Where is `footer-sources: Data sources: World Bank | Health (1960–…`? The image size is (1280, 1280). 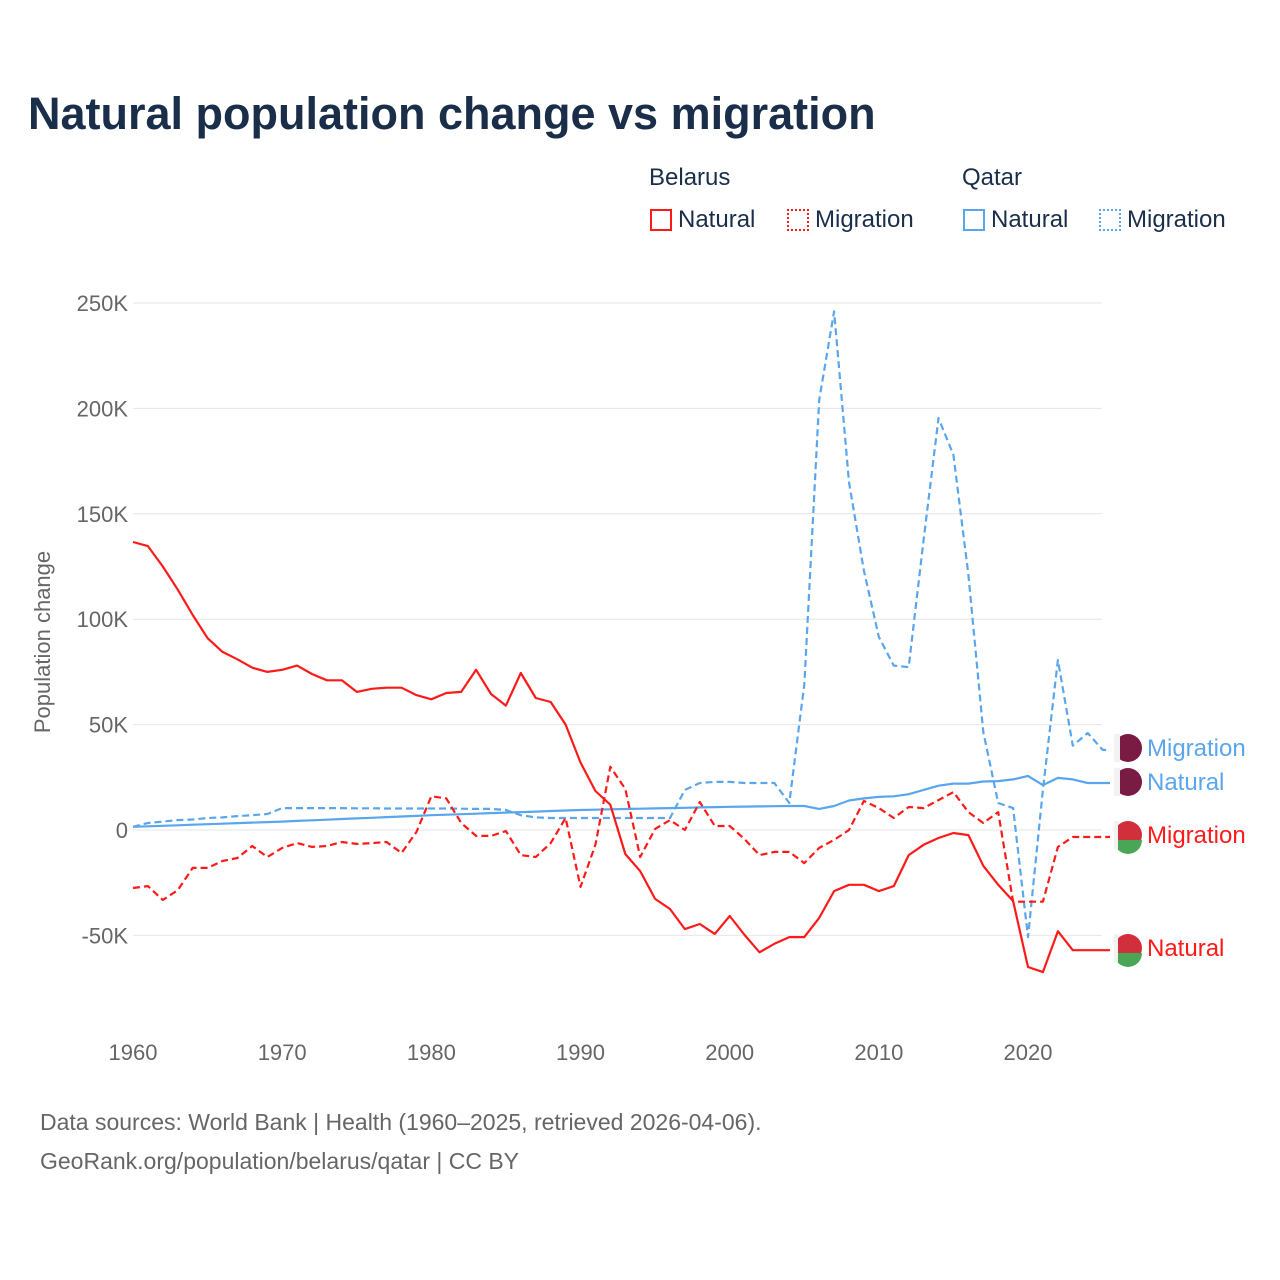 footer-sources: Data sources: World Bank | Health (1960–… is located at coordinates (401, 1122).